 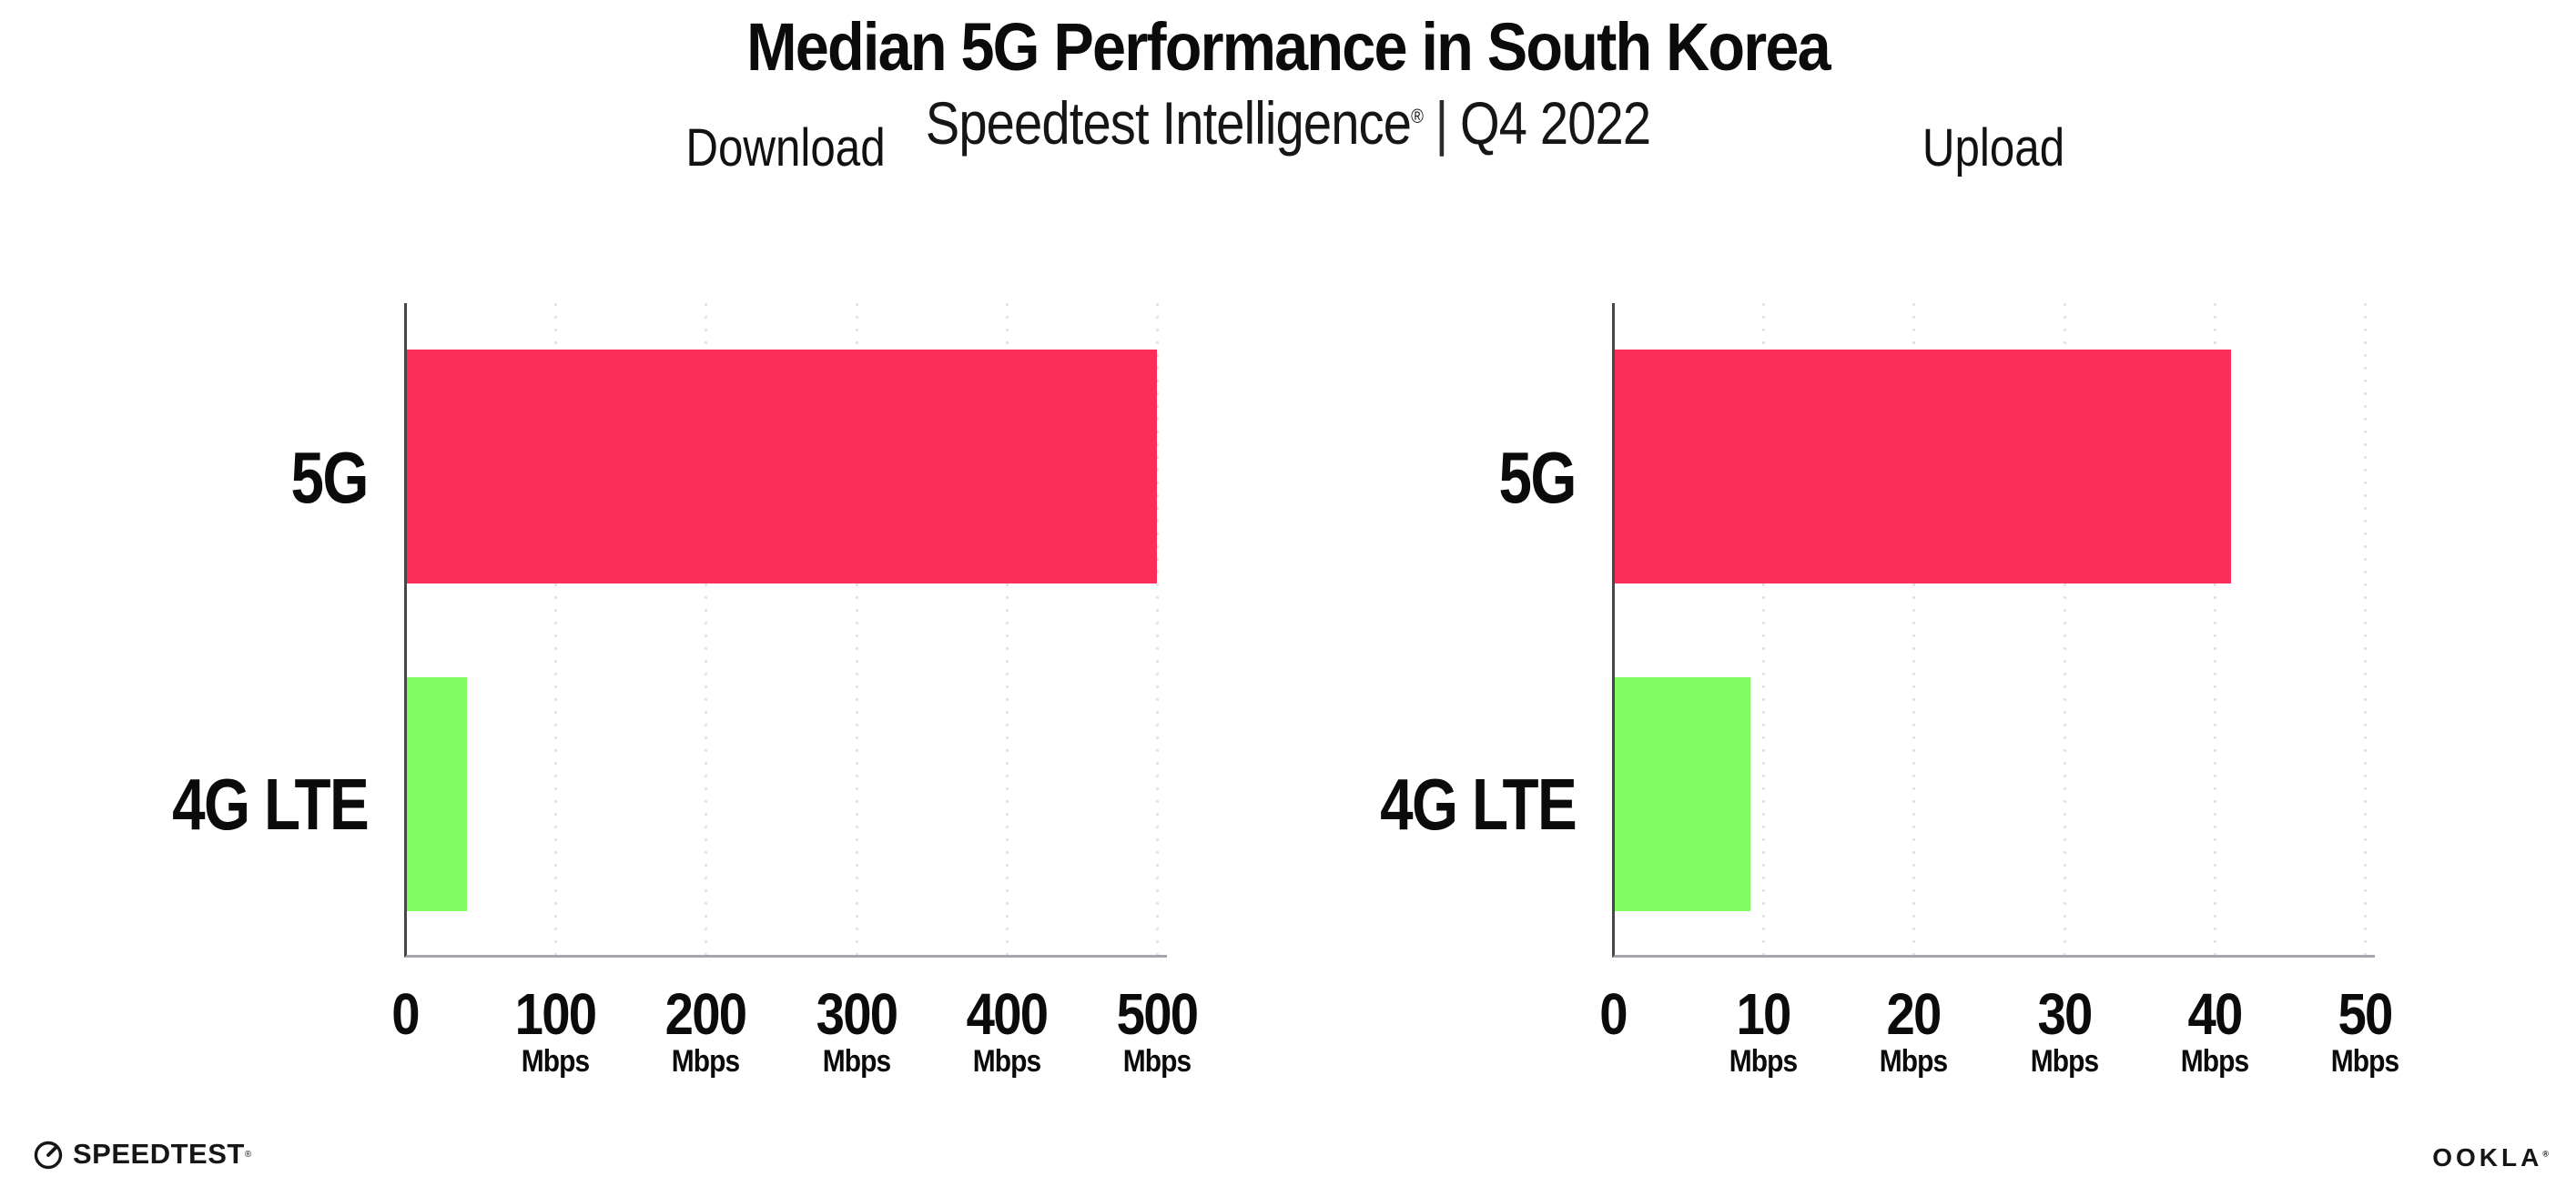 I want to click on page-title: Median 5G Performance in South Korea, so click(x=1288, y=47).